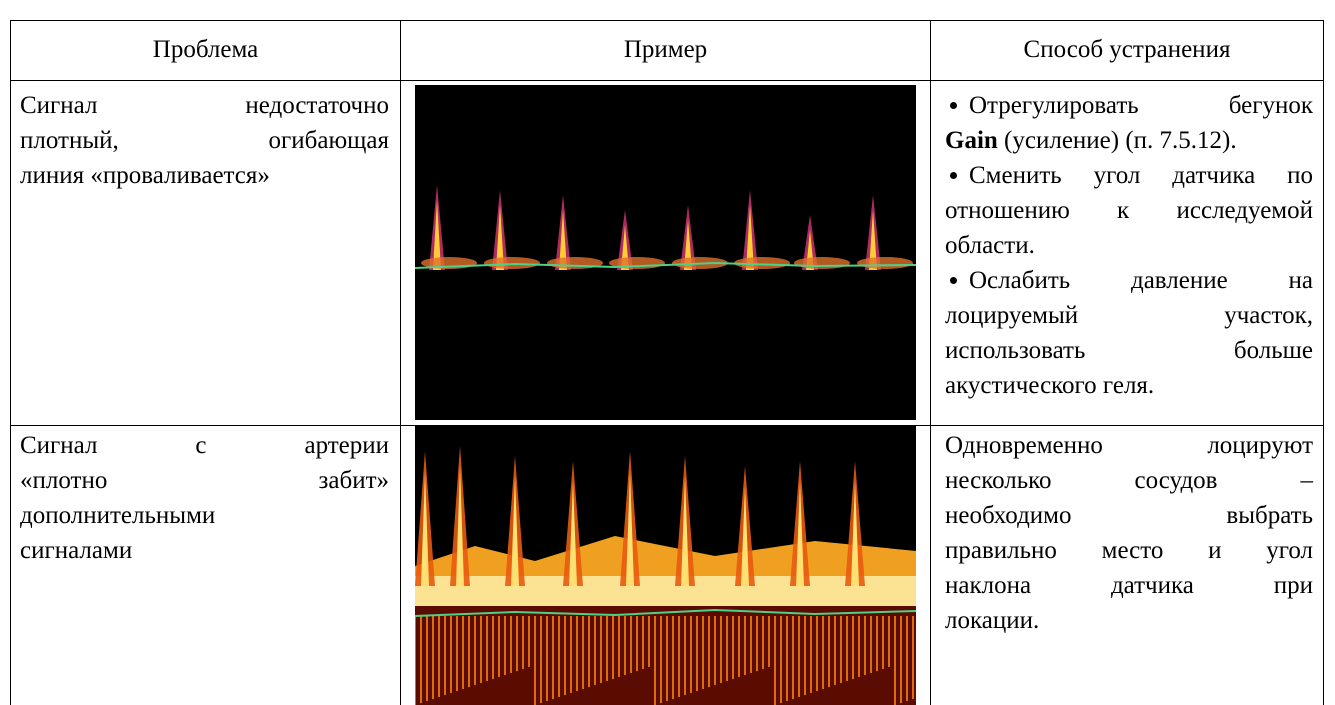  Describe the element at coordinates (204, 445) in the screenshot. I see `text-line: Сигнал с артерии` at that location.